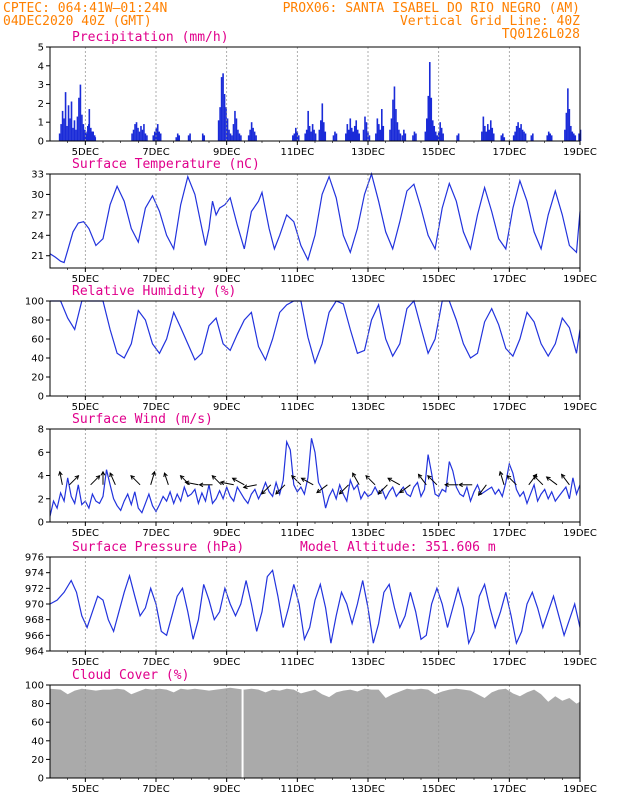 Image resolution: width=618 pixels, height=800 pixels. Describe the element at coordinates (37, 723) in the screenshot. I see `y-tick-label: 60` at that location.